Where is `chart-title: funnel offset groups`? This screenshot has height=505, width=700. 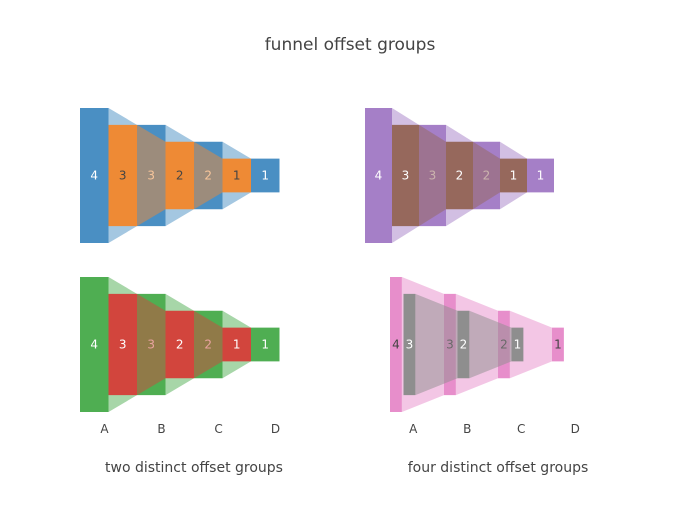
chart-title: funnel offset groups is located at coordinates (350, 45).